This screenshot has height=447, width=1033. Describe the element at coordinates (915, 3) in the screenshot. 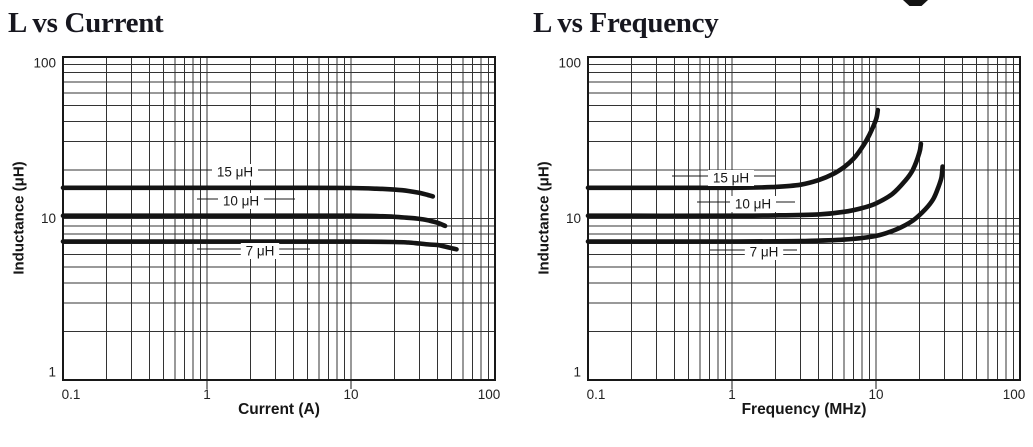

I see `cropped-glyph-fragment` at that location.